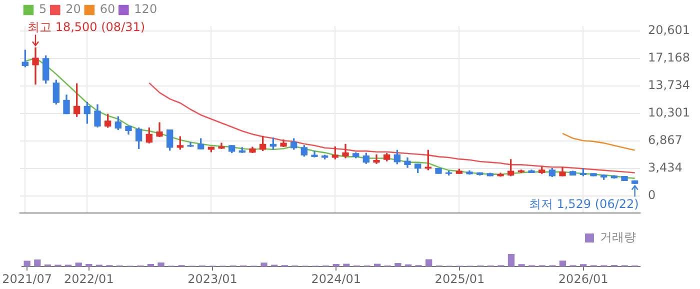 Image resolution: width=700 pixels, height=289 pixels. What do you see at coordinates (669, 29) in the screenshot?
I see `y-tick-label: 20,601` at bounding box center [669, 29].